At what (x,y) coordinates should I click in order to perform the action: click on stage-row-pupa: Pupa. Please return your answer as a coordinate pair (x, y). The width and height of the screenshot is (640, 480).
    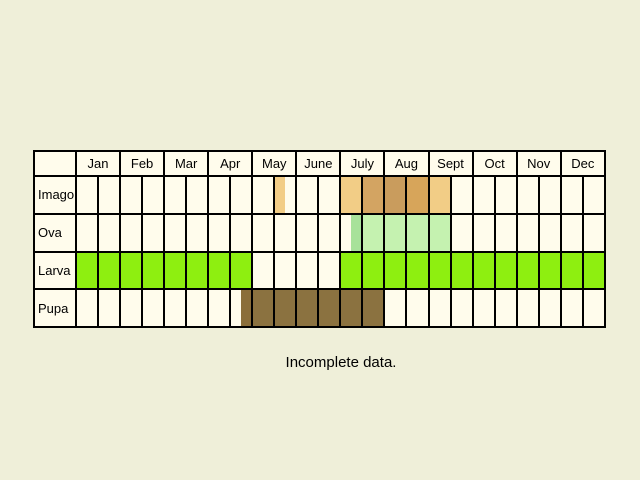
    Looking at the image, I should click on (320, 308).